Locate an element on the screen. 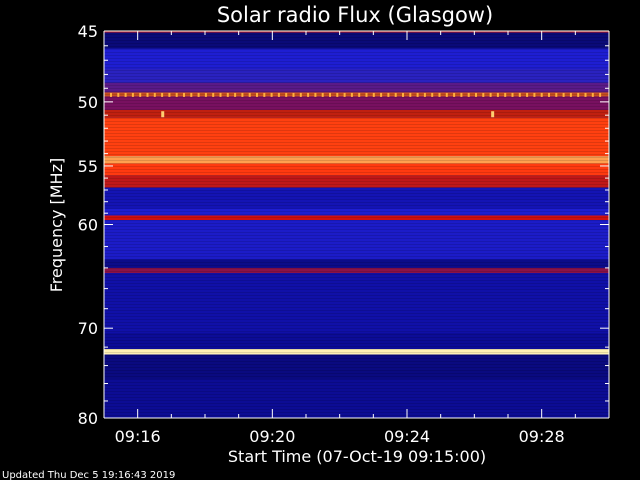 The width and height of the screenshot is (640, 480). y-tick-label: 55 is located at coordinates (88, 166).